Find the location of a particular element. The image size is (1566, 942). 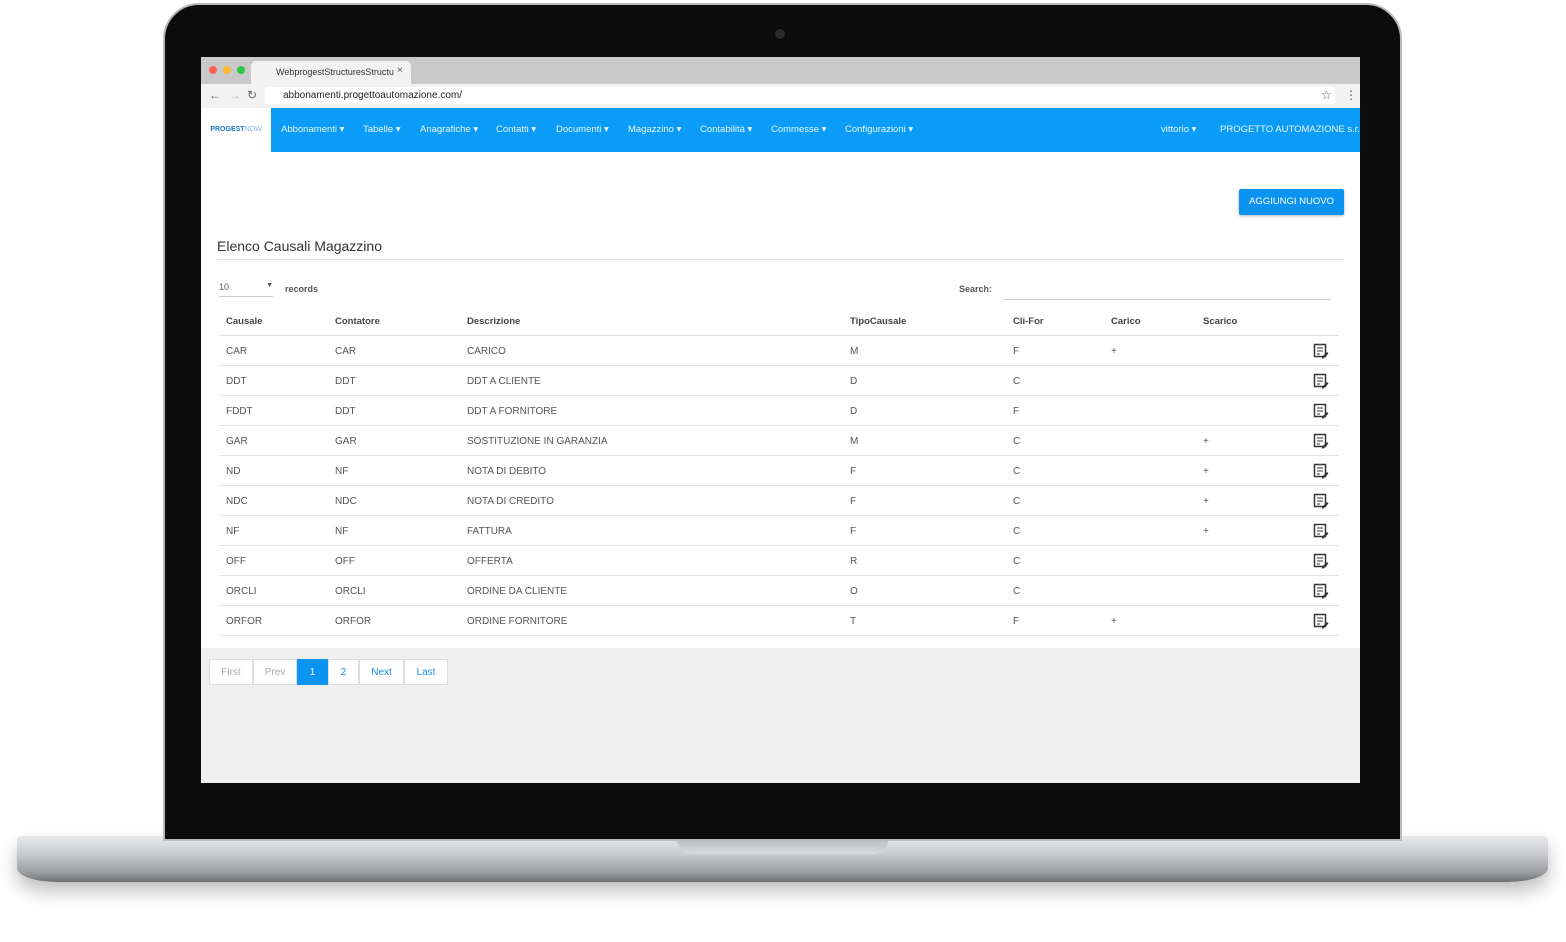

nav-item-label: Abbonamenti is located at coordinates (309, 129).